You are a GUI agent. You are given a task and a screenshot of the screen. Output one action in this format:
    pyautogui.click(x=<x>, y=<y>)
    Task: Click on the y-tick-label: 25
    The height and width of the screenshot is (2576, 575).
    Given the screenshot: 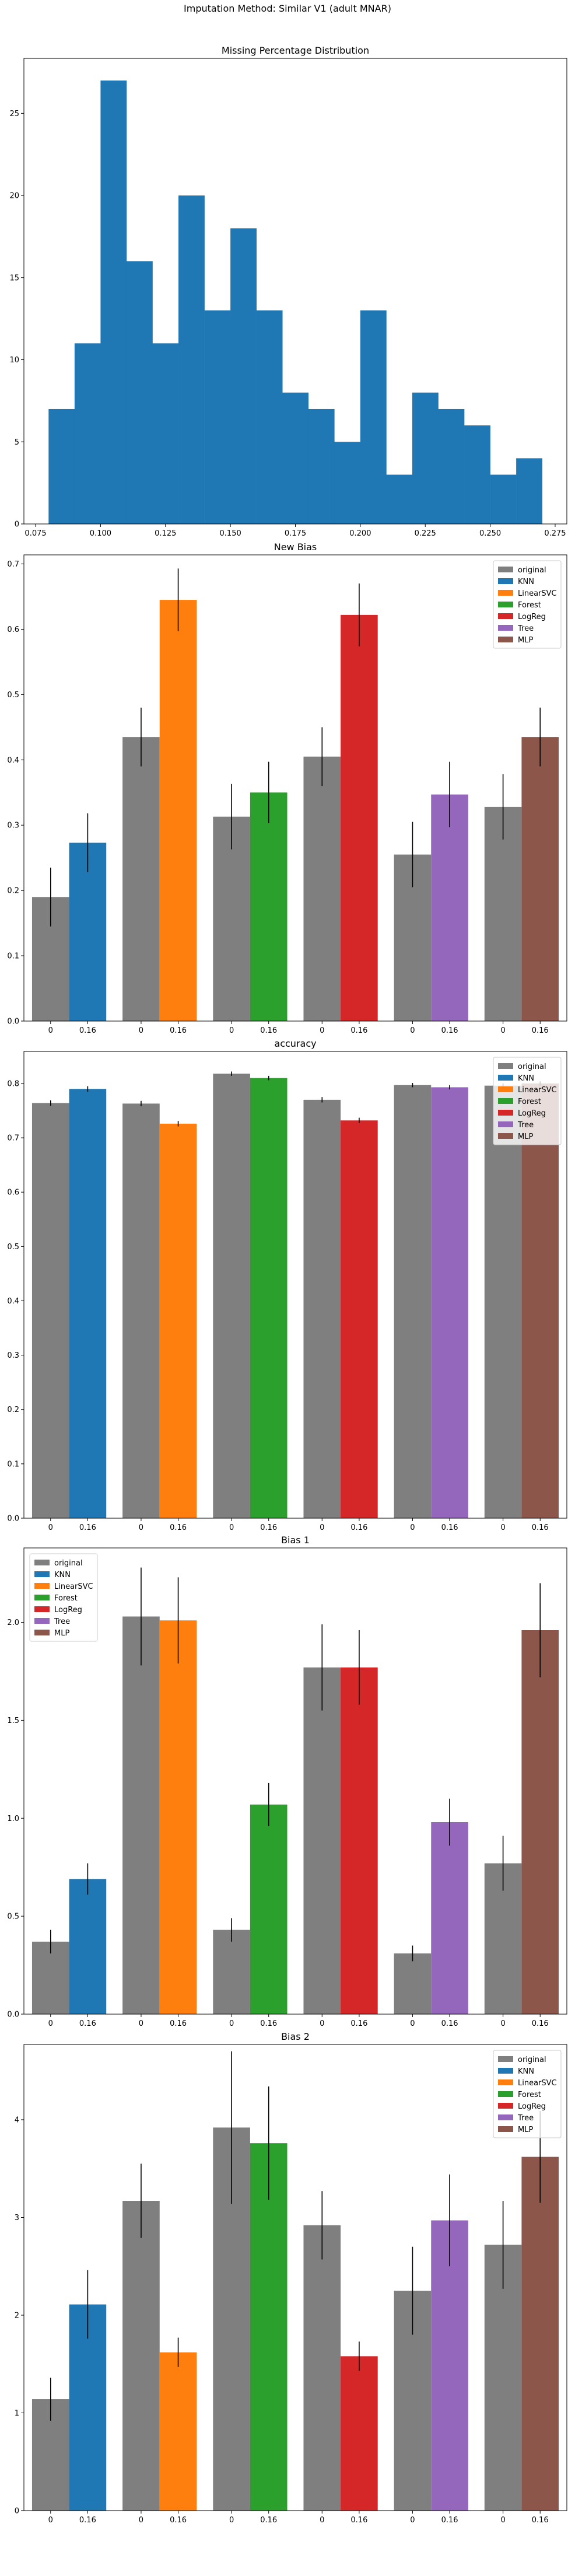 What is the action you would take?
    pyautogui.click(x=14, y=114)
    